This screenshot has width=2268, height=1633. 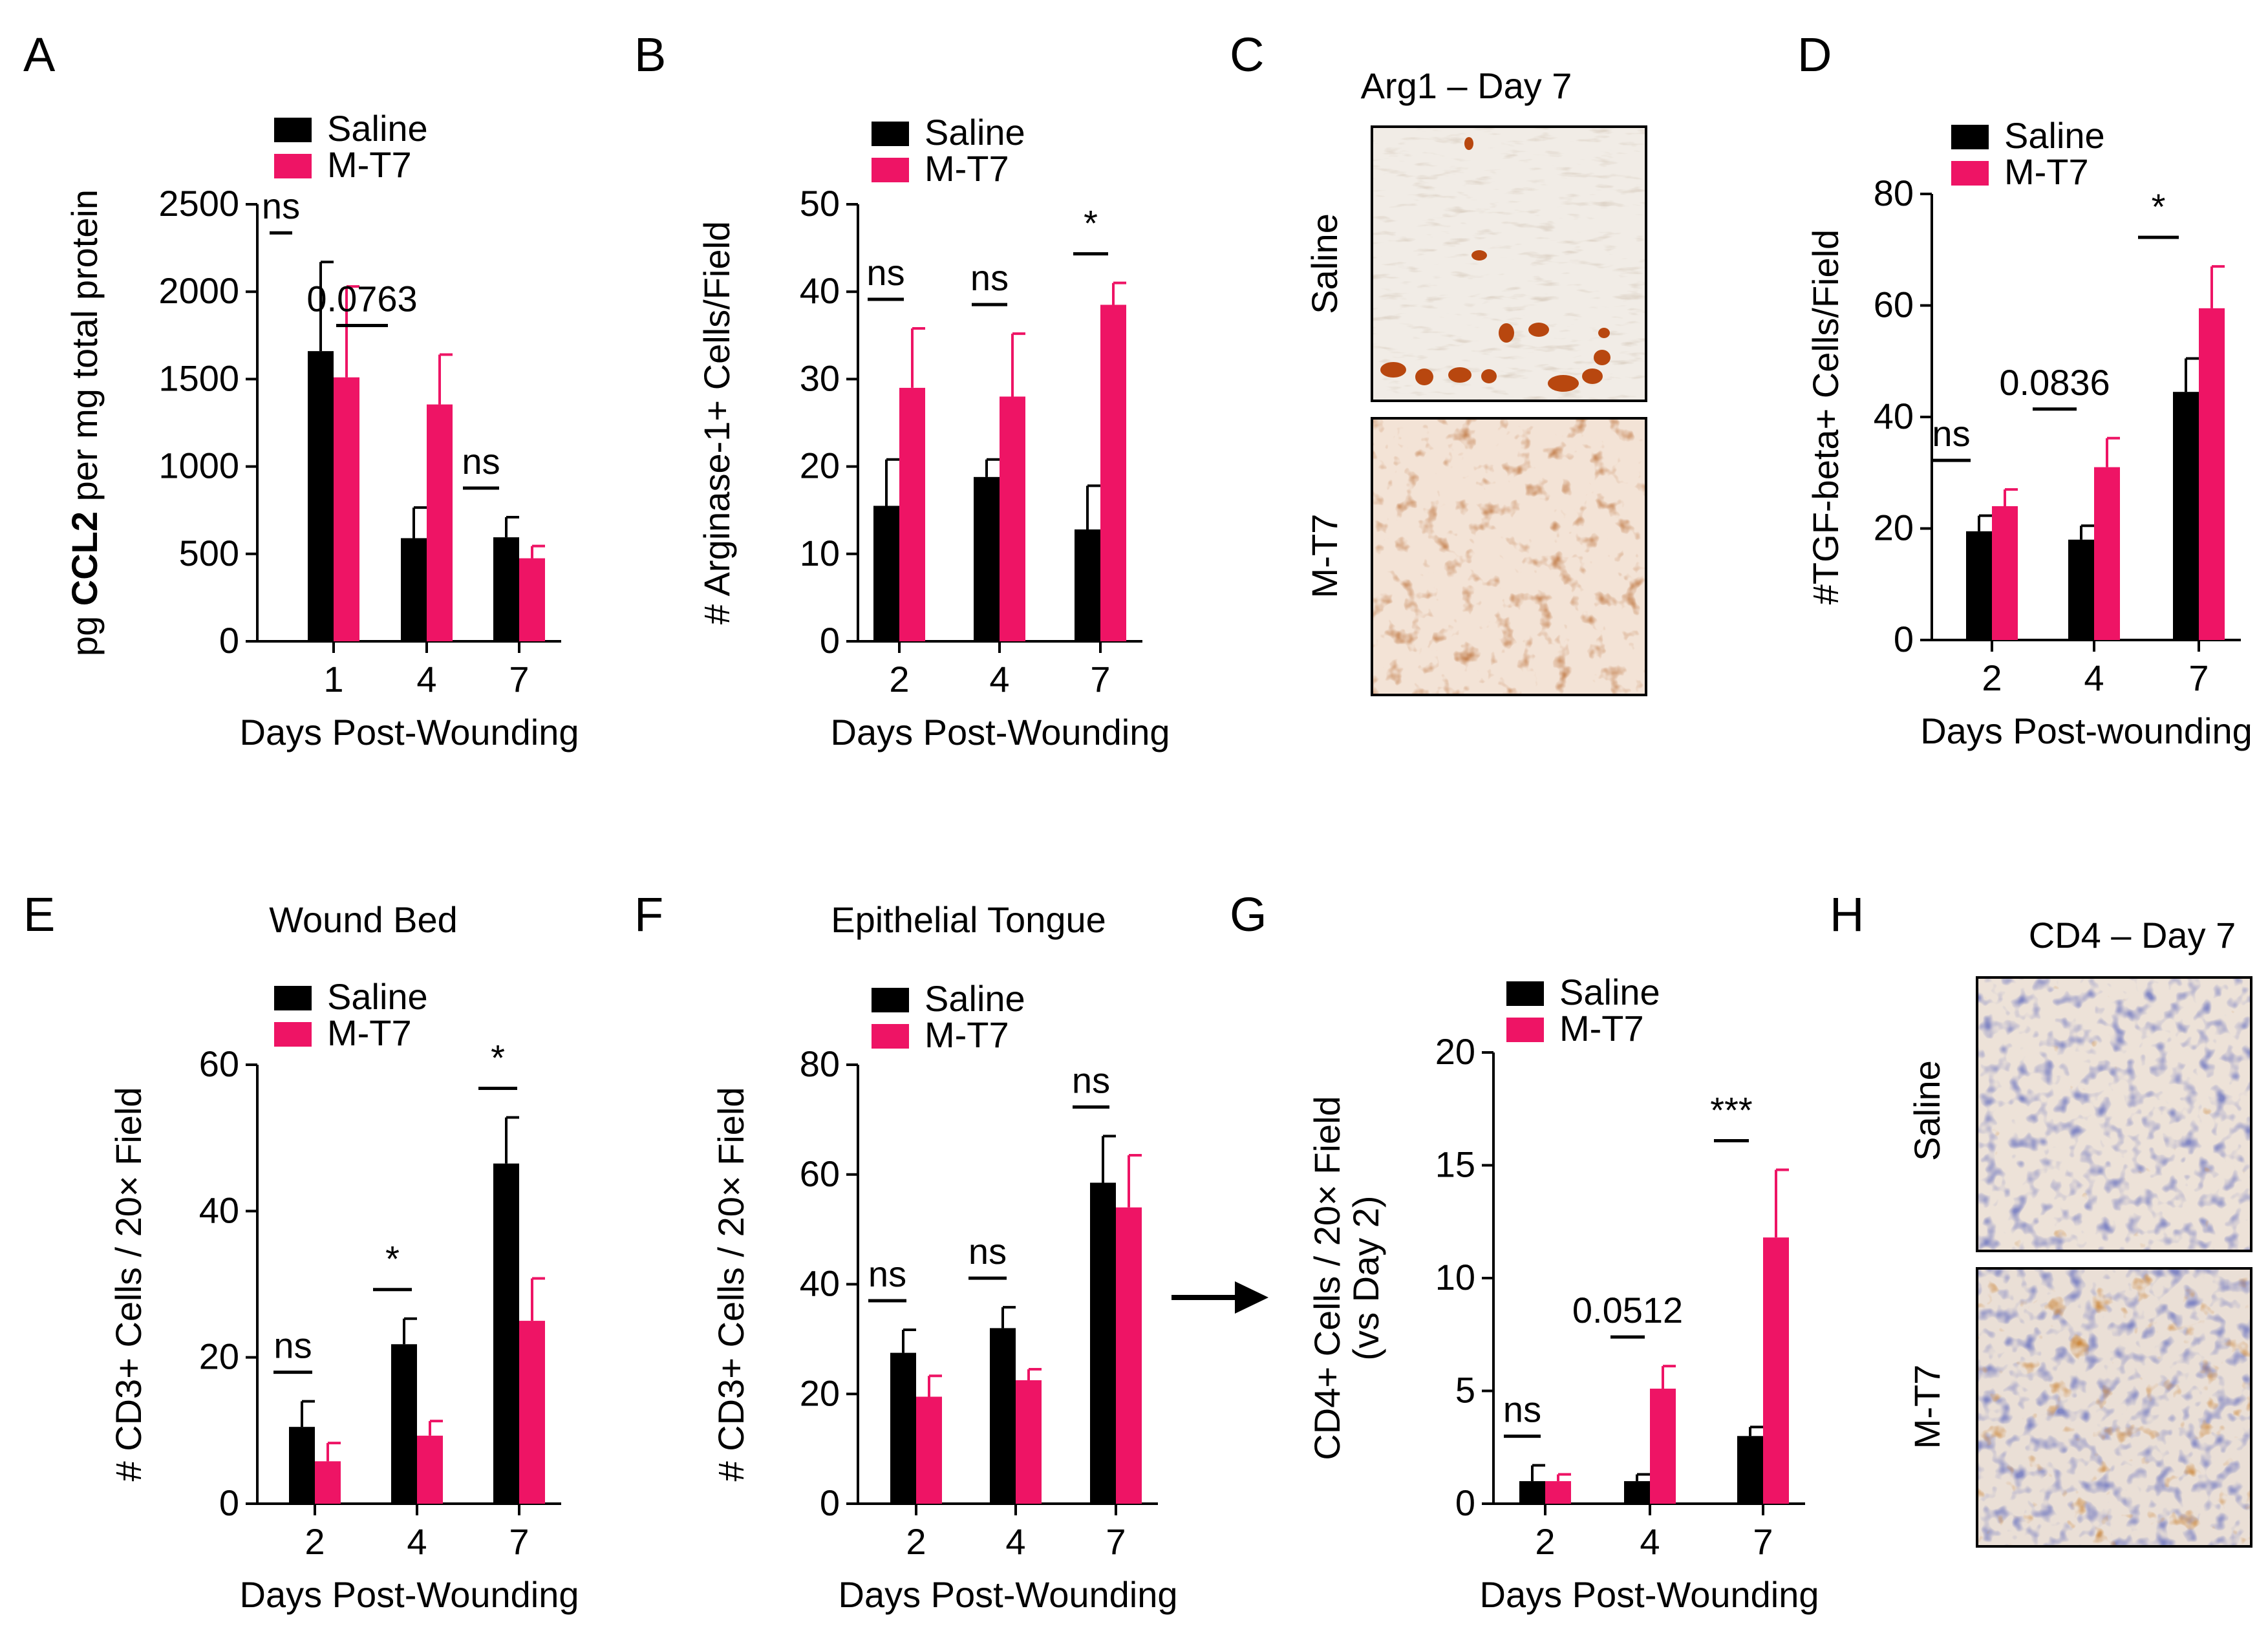 I want to click on x-axis-label: Days Post-wounding, so click(x=2086, y=730).